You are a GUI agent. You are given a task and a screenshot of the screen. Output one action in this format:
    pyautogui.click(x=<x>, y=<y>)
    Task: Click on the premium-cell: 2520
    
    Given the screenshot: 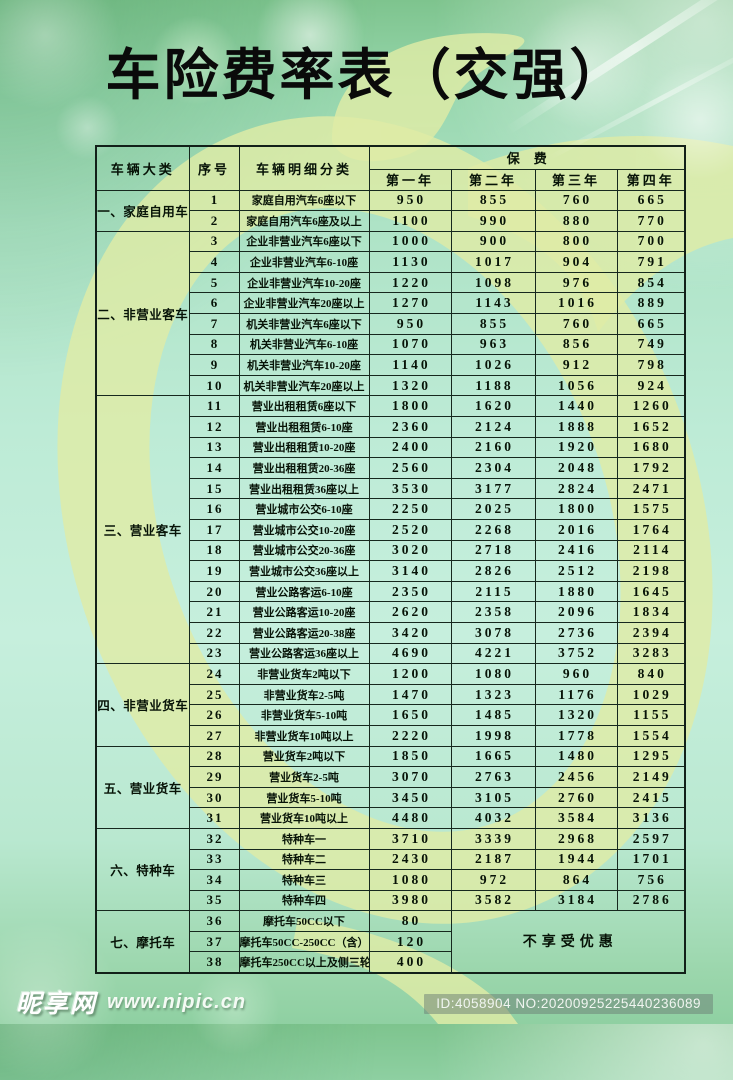 What is the action you would take?
    pyautogui.click(x=410, y=530)
    